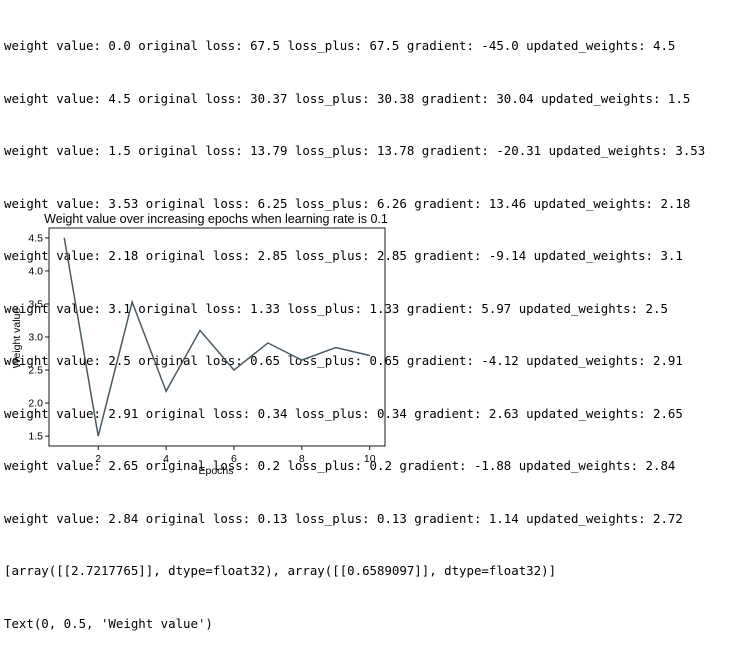 The height and width of the screenshot is (650, 732). Describe the element at coordinates (35, 404) in the screenshot. I see `y-tick-label: 2.0` at that location.